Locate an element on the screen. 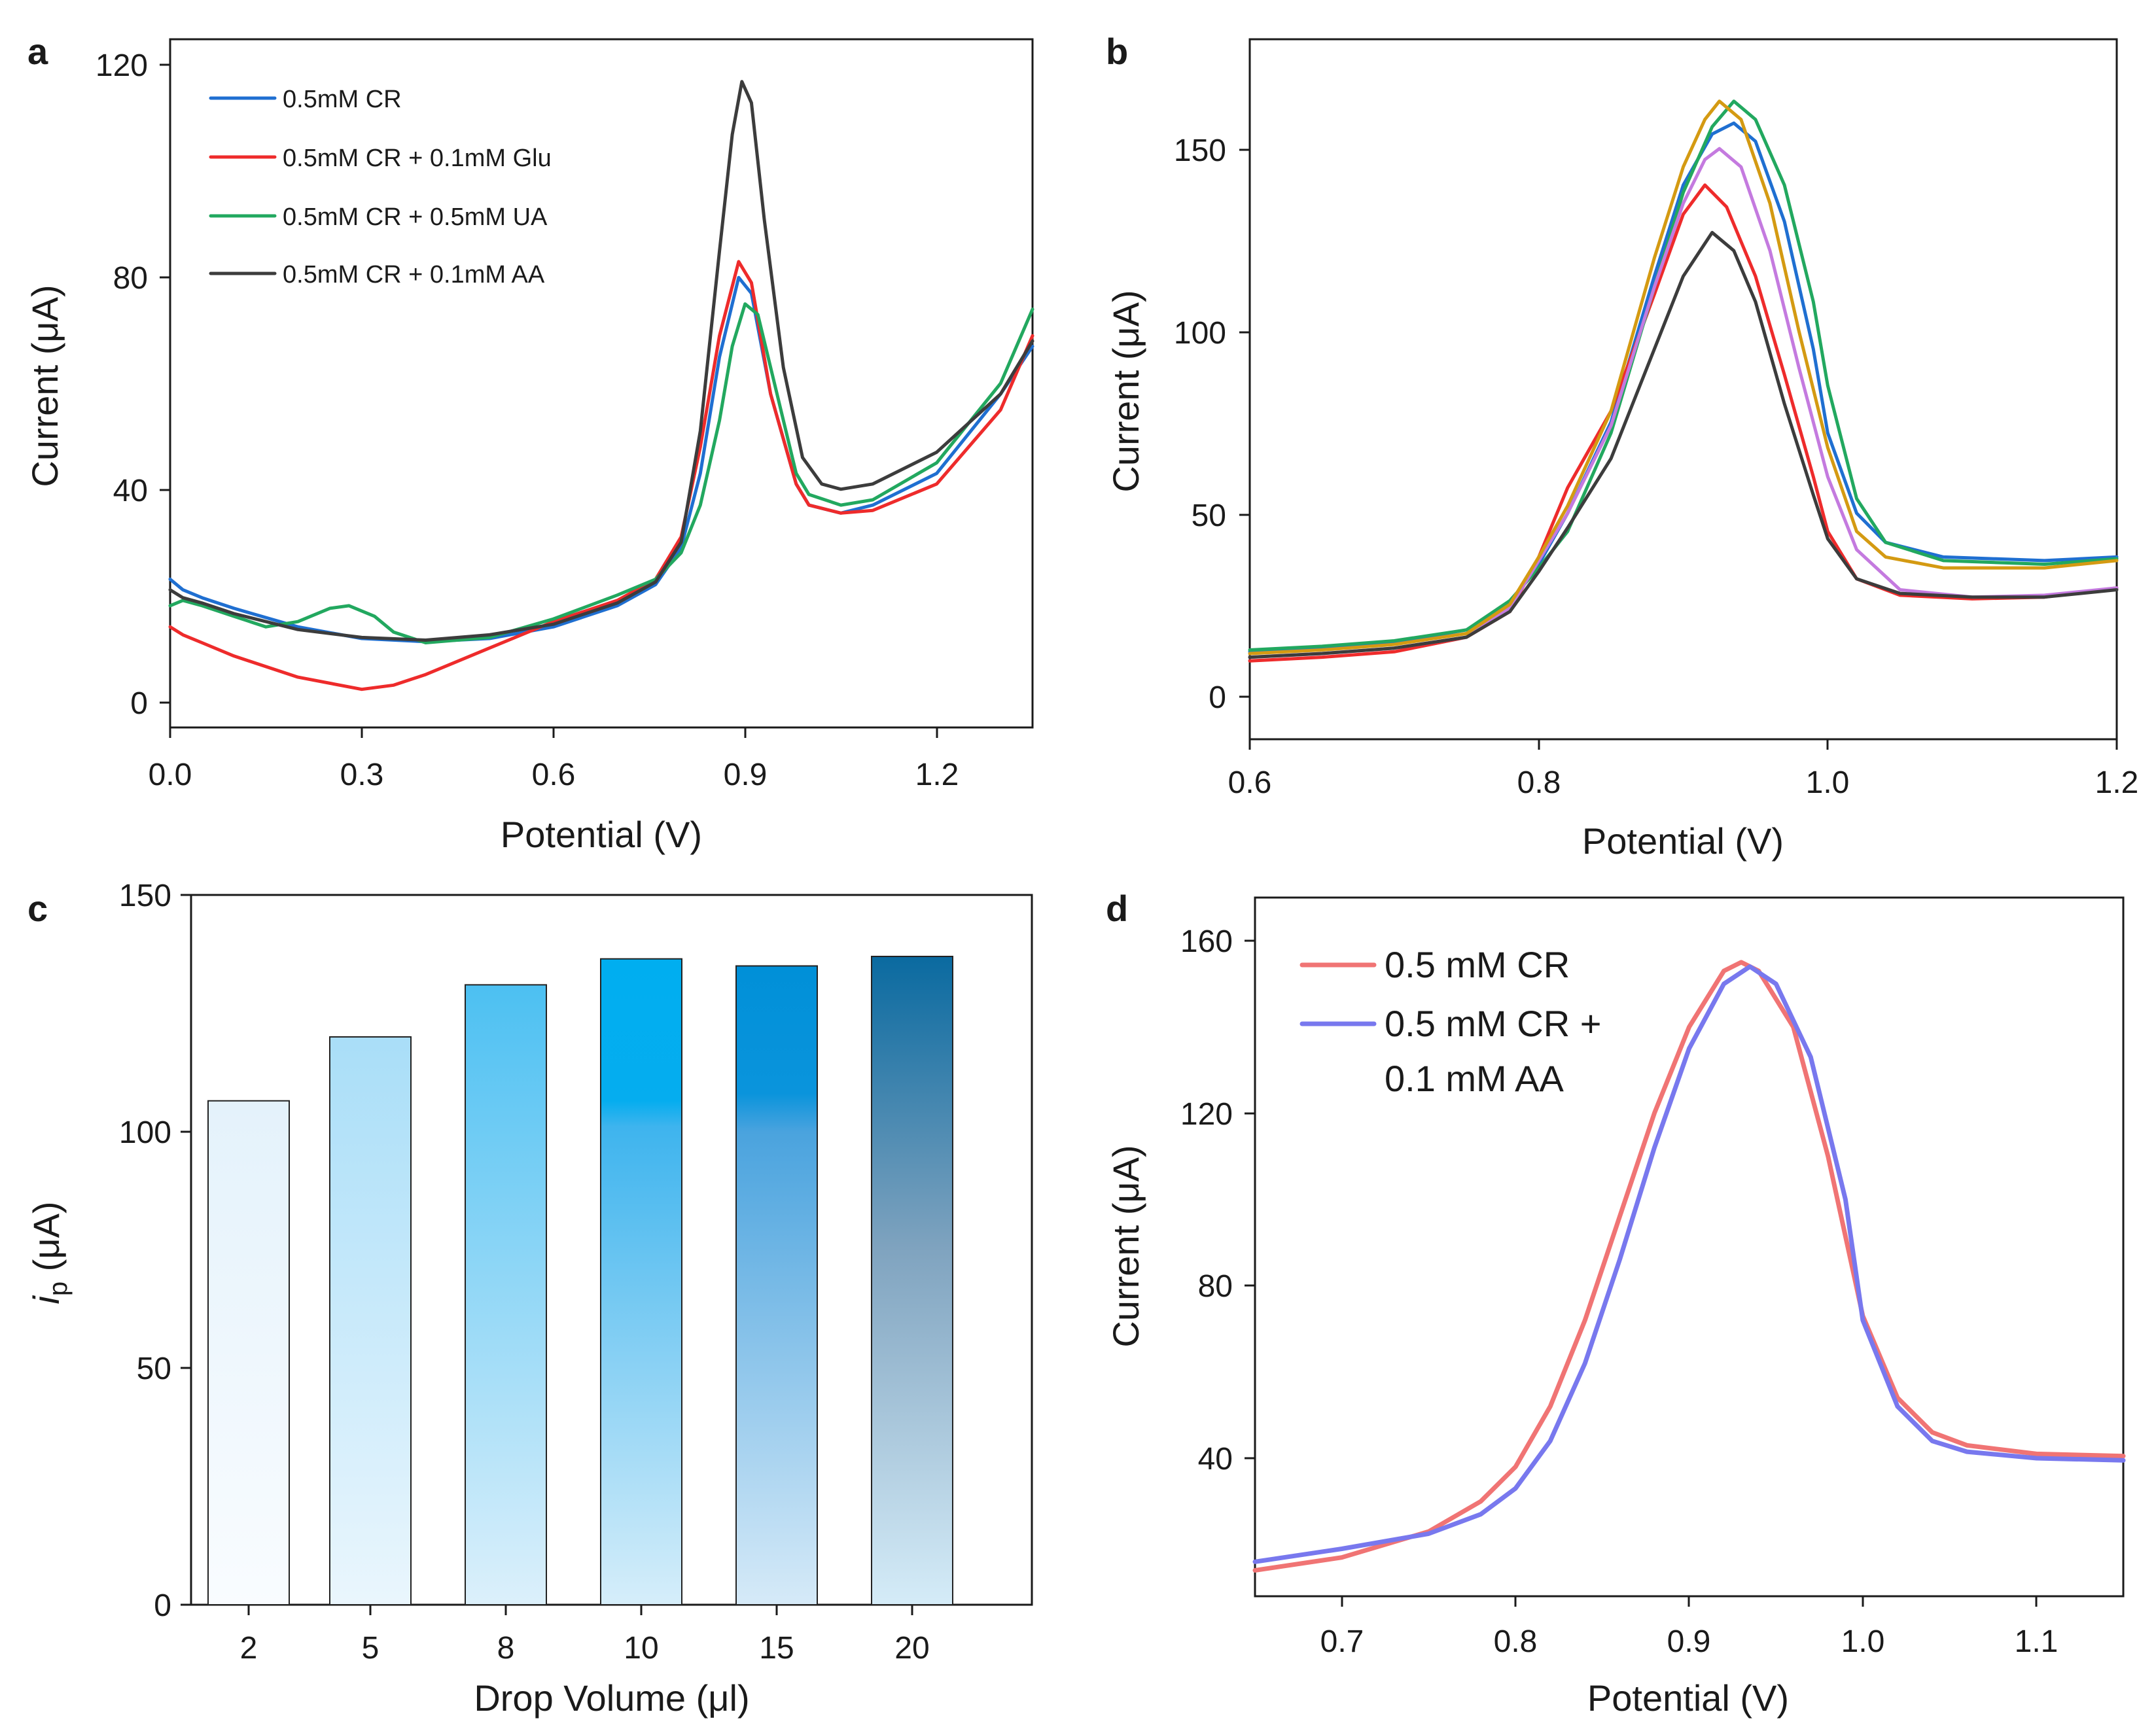 The image size is (2156, 1731). legend-label: 0.5 mM CR is located at coordinates (1477, 964).